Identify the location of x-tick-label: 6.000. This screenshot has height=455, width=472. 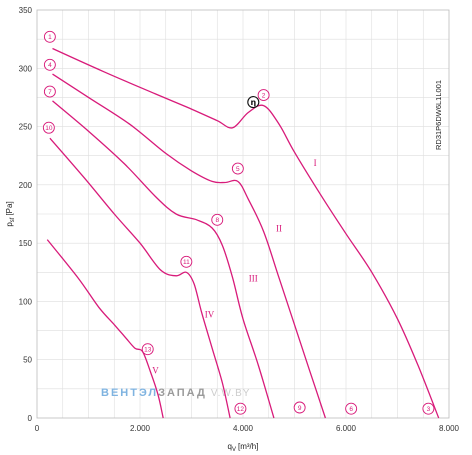
(346, 428).